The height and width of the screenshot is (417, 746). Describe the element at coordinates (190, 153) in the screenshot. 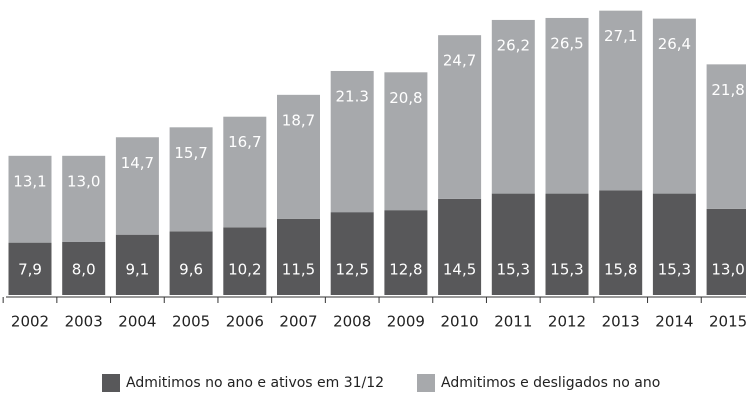

I see `value-label: 15,7` at that location.